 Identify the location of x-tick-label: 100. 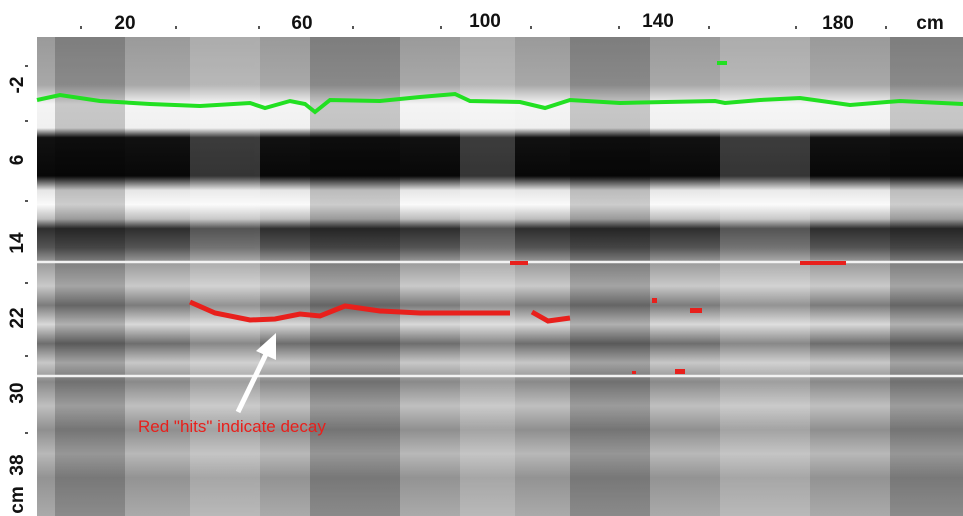
(485, 21).